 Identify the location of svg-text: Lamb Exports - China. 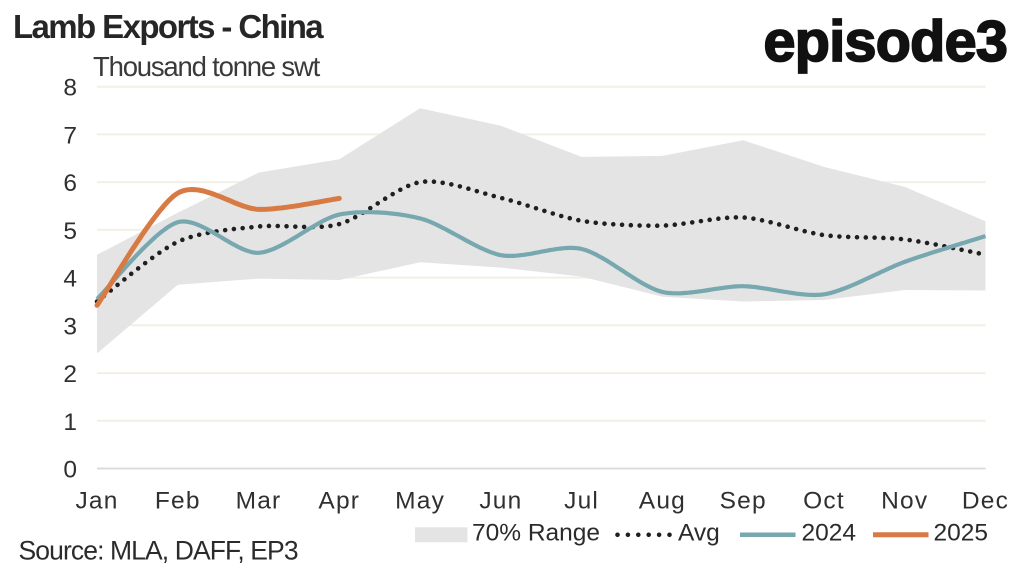
(168, 26).